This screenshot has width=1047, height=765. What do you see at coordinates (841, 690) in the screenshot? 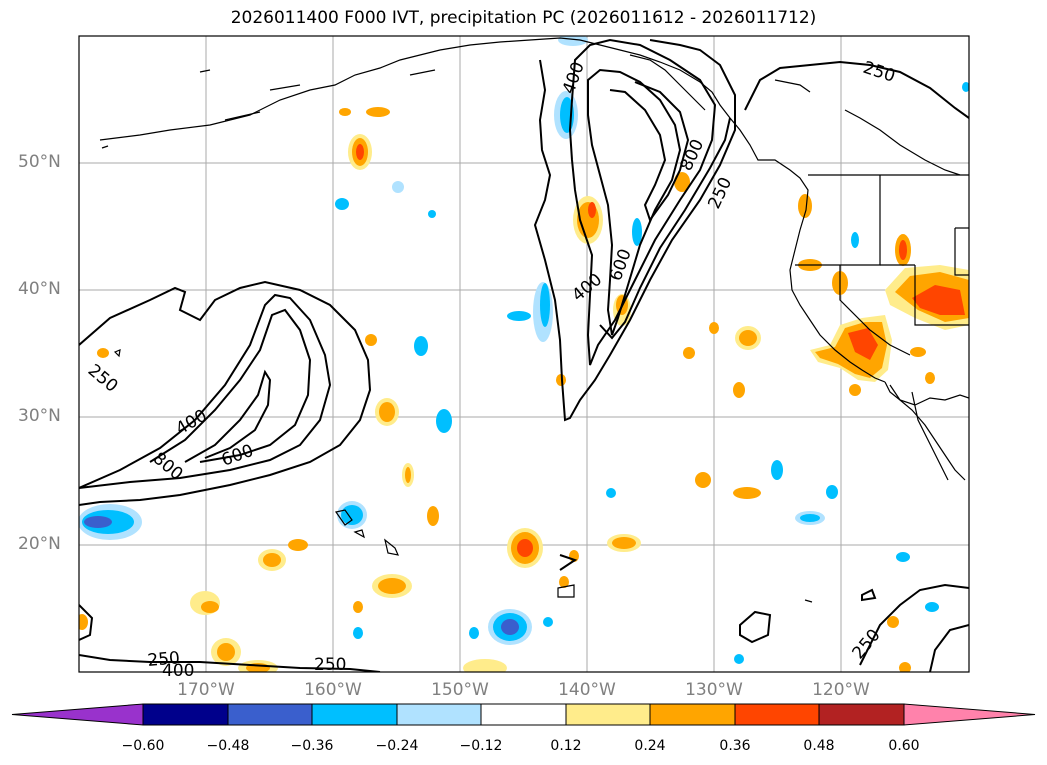
I see `lon-label: 120°W` at bounding box center [841, 690].